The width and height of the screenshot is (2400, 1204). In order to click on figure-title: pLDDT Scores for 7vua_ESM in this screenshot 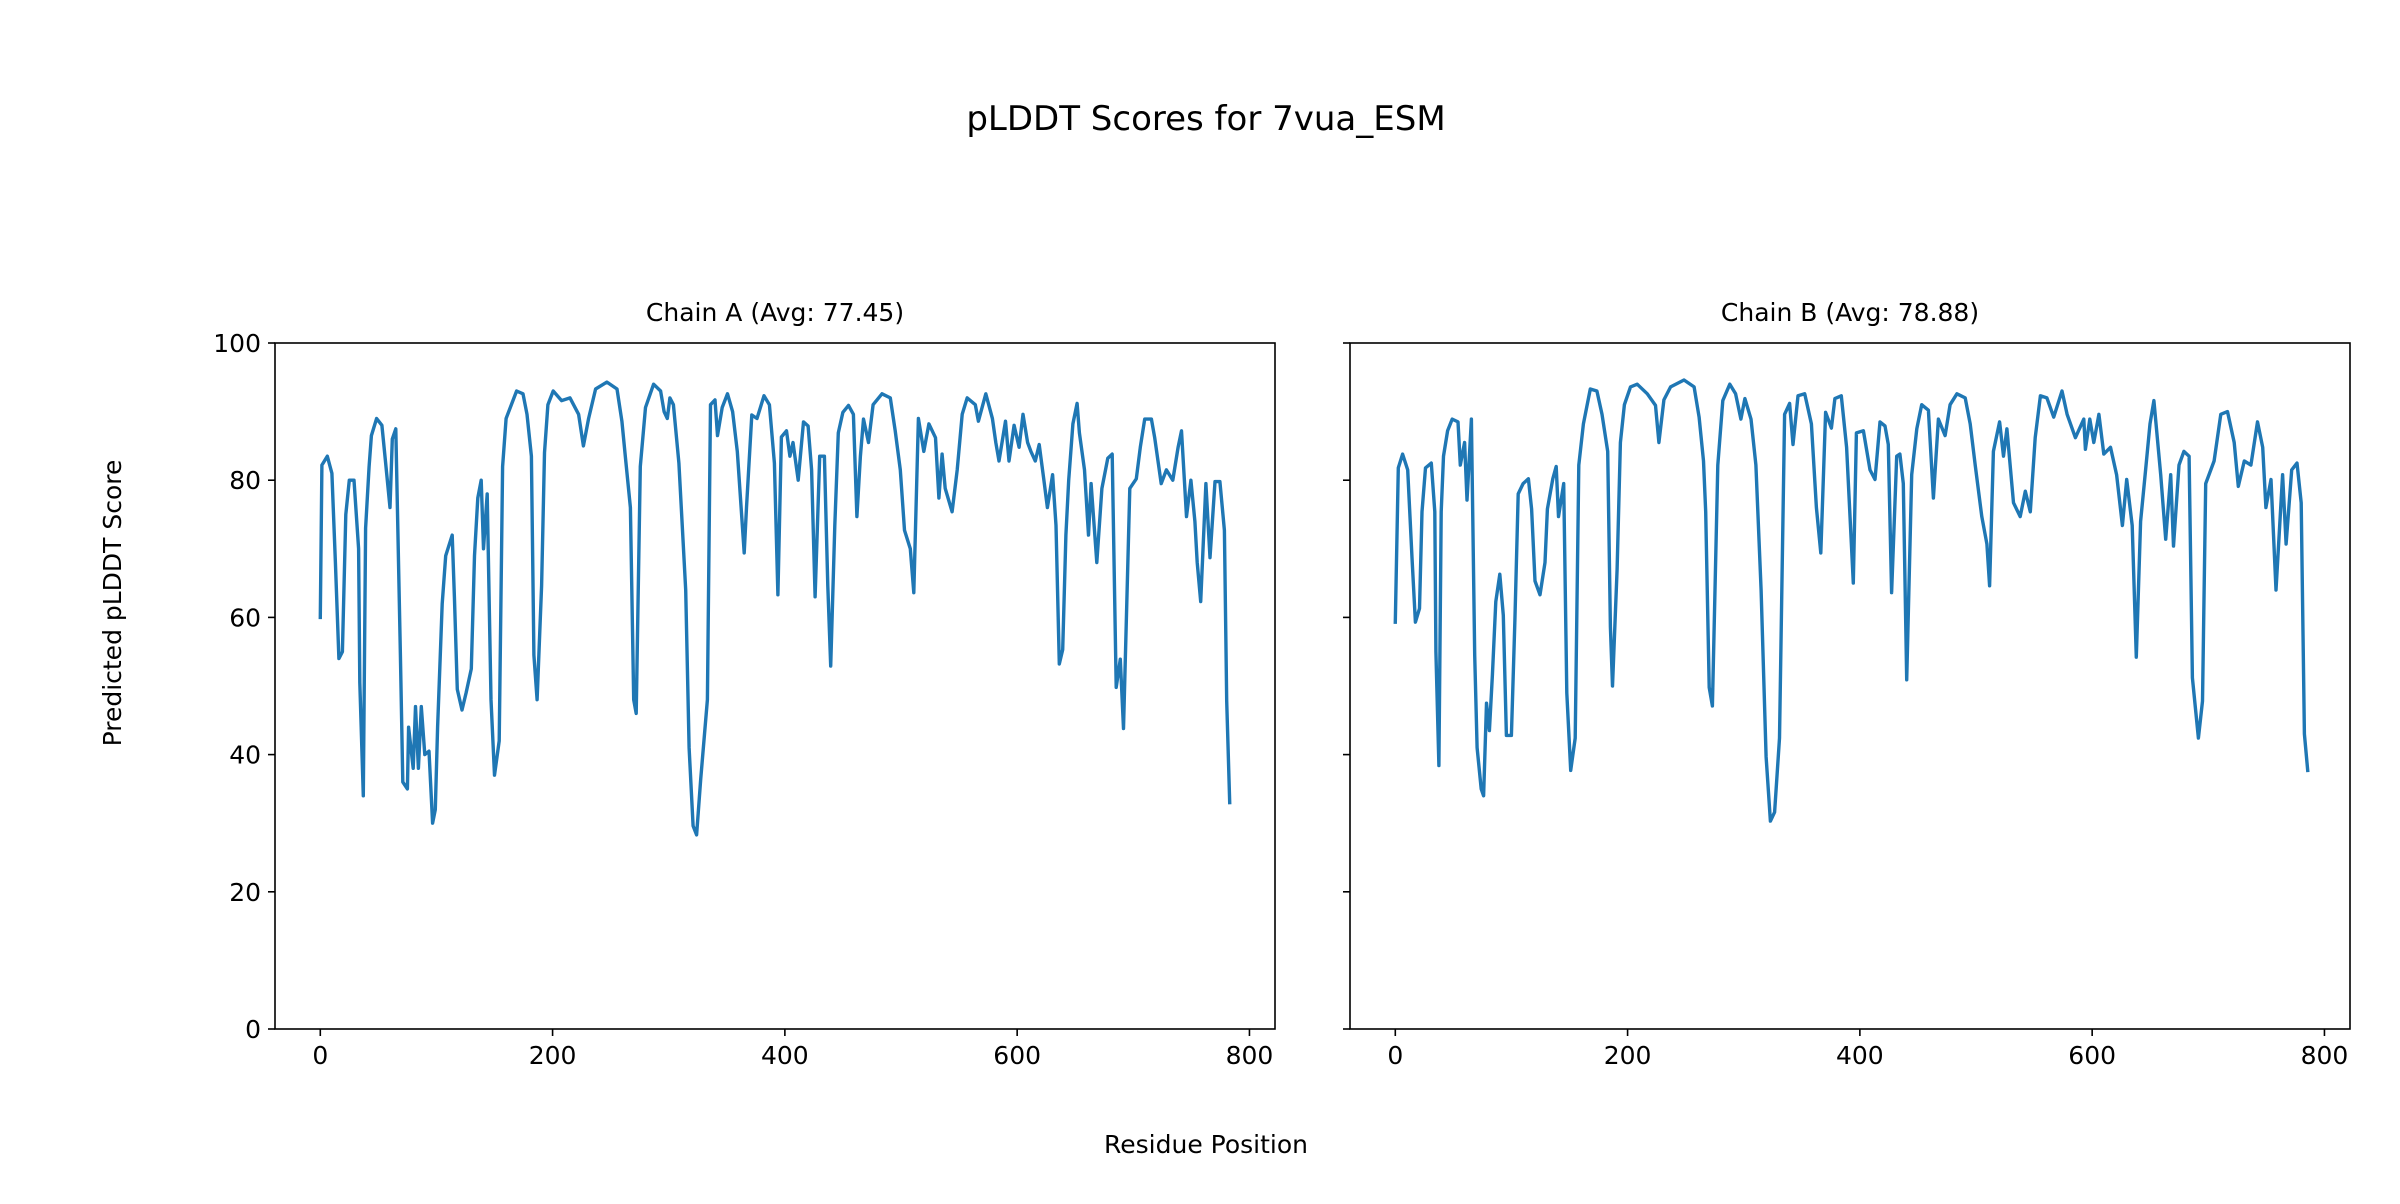, I will do `click(1205, 119)`.